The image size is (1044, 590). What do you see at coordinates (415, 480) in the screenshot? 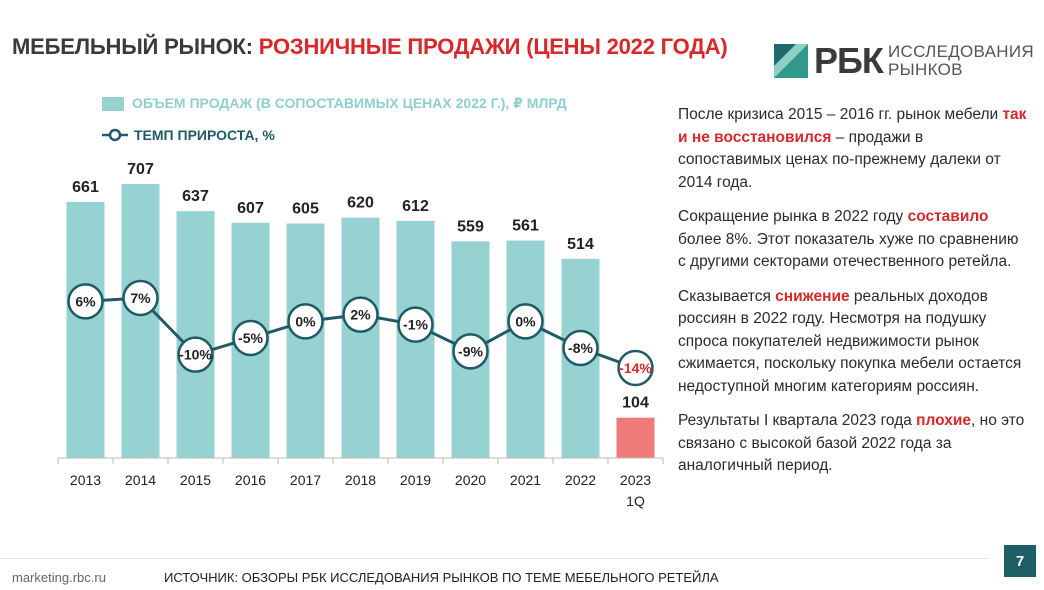
I see `x-tick-label-6: 2019` at bounding box center [415, 480].